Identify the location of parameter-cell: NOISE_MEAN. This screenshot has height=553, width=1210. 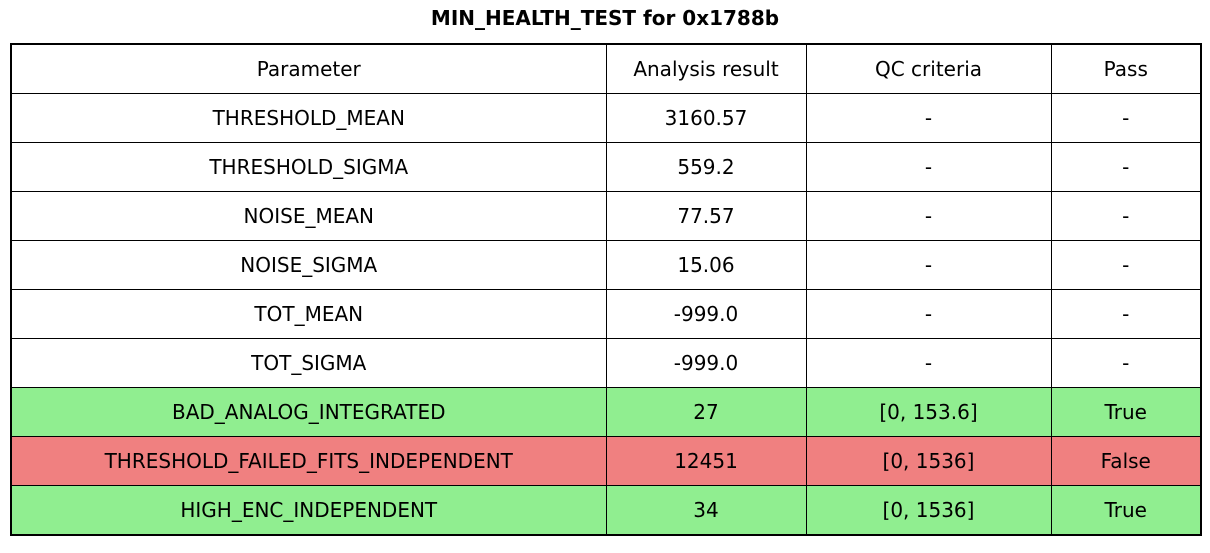
(308, 216).